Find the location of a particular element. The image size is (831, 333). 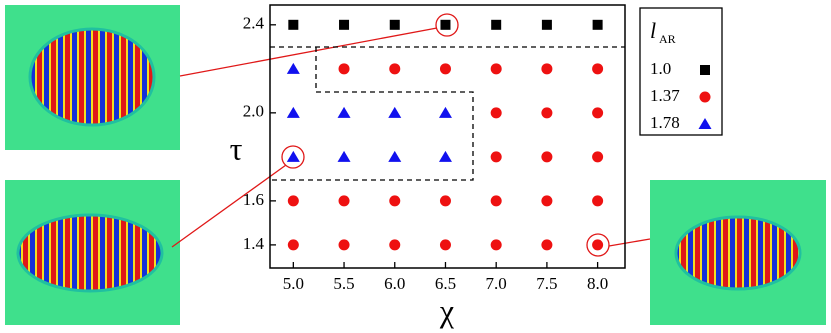

y-axis-label: τ is located at coordinates (236, 148).